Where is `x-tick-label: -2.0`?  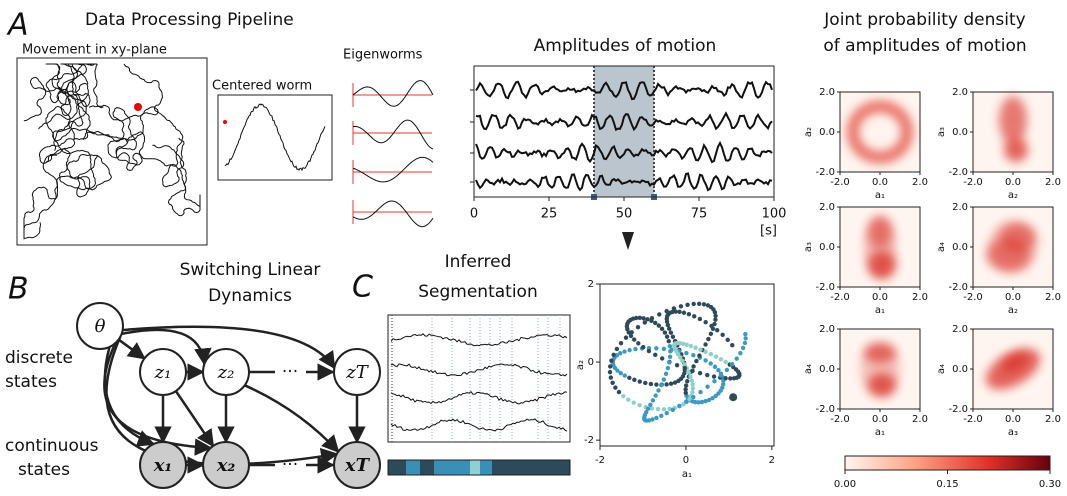
x-tick-label: -2.0 is located at coordinates (973, 419).